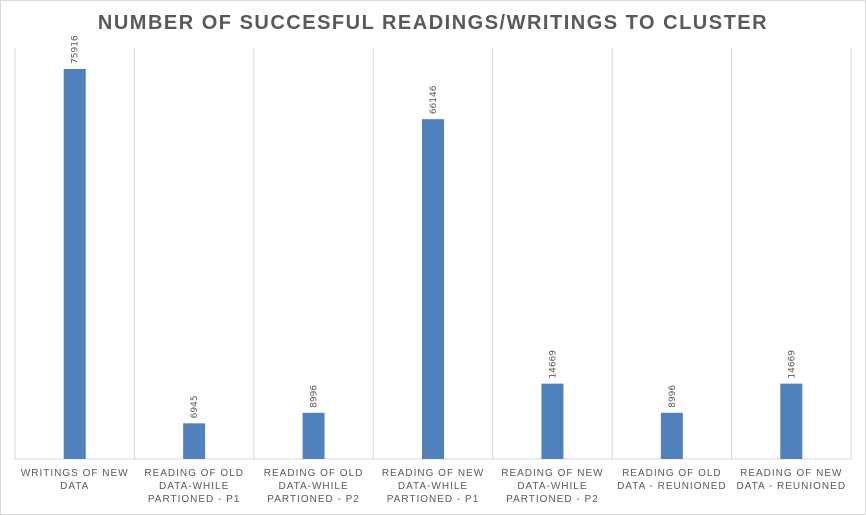 The height and width of the screenshot is (515, 866). I want to click on data-label: 6945, so click(195, 406).